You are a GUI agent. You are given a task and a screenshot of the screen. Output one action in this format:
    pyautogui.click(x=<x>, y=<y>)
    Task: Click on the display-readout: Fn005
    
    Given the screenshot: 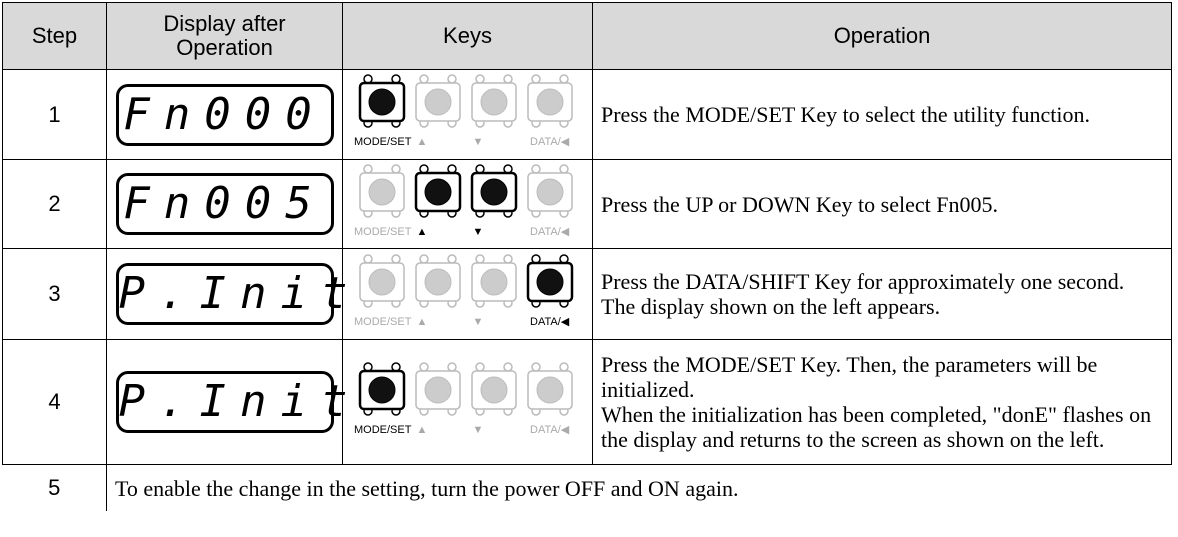 What is the action you would take?
    pyautogui.click(x=224, y=204)
    